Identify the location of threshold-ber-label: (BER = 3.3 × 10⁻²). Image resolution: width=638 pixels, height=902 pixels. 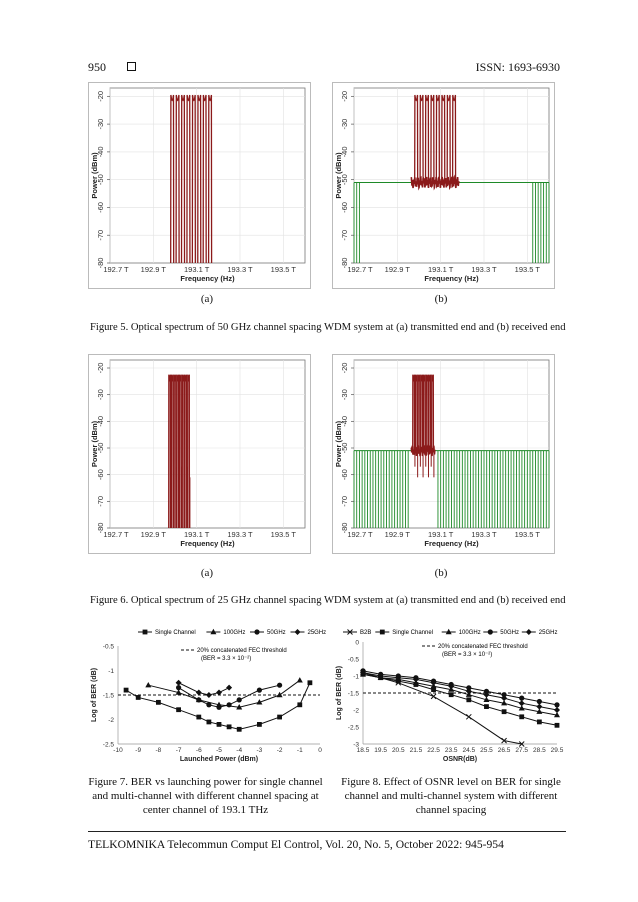
(226, 659).